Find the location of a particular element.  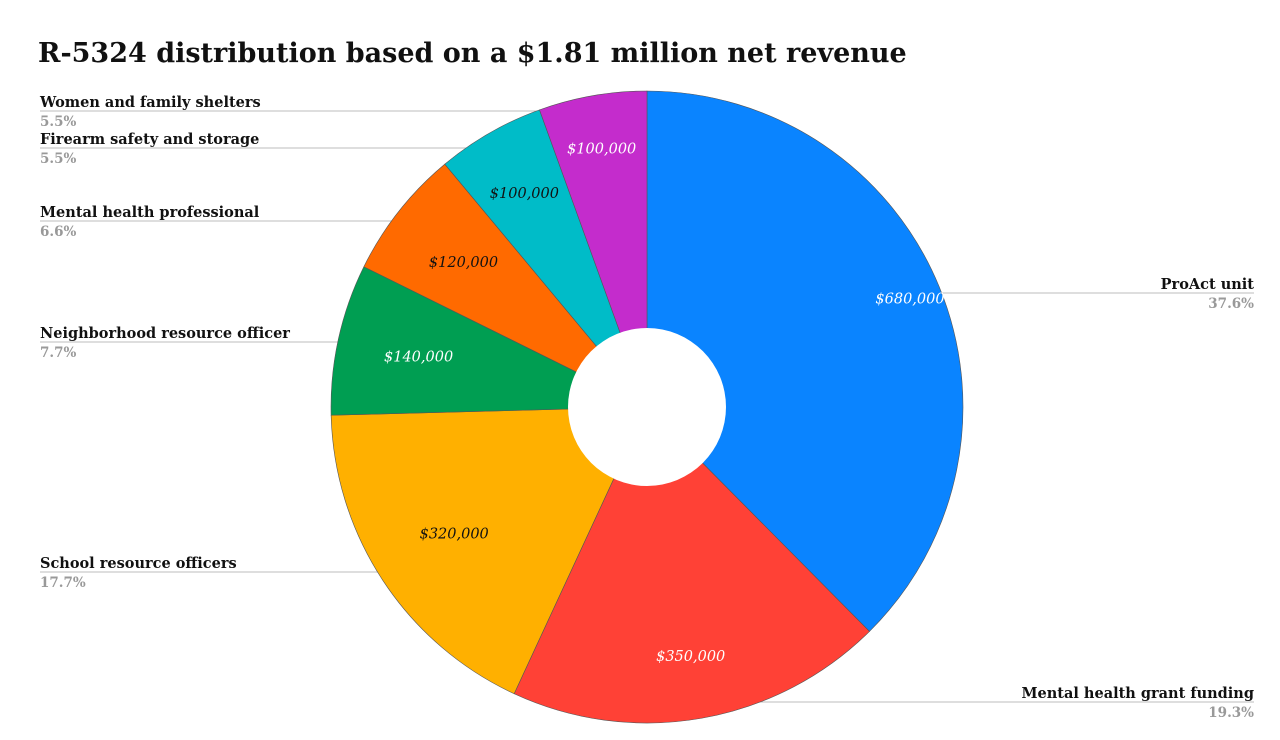

slice-name-label-women-and-family-shelters: Women and family shelters is located at coordinates (150, 102).